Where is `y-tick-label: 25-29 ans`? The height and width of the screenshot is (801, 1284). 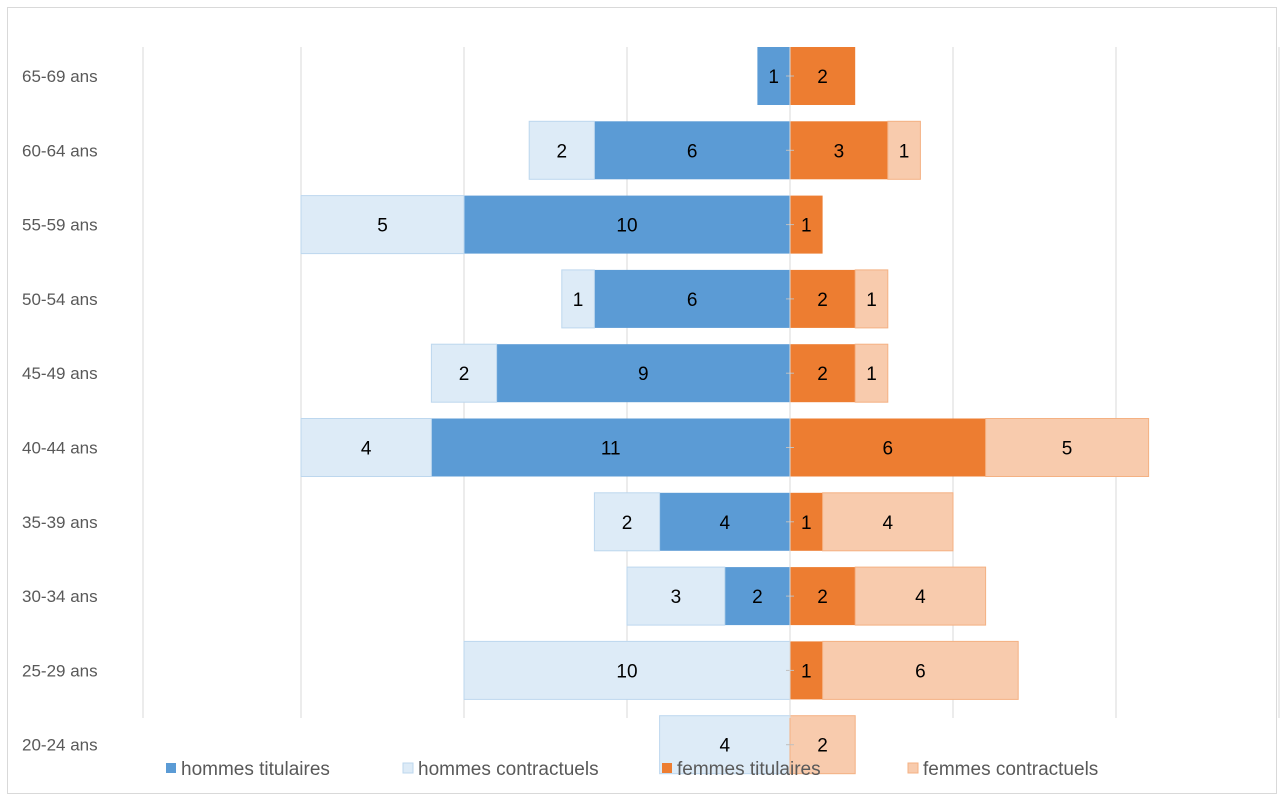 y-tick-label: 25-29 ans is located at coordinates (60, 670).